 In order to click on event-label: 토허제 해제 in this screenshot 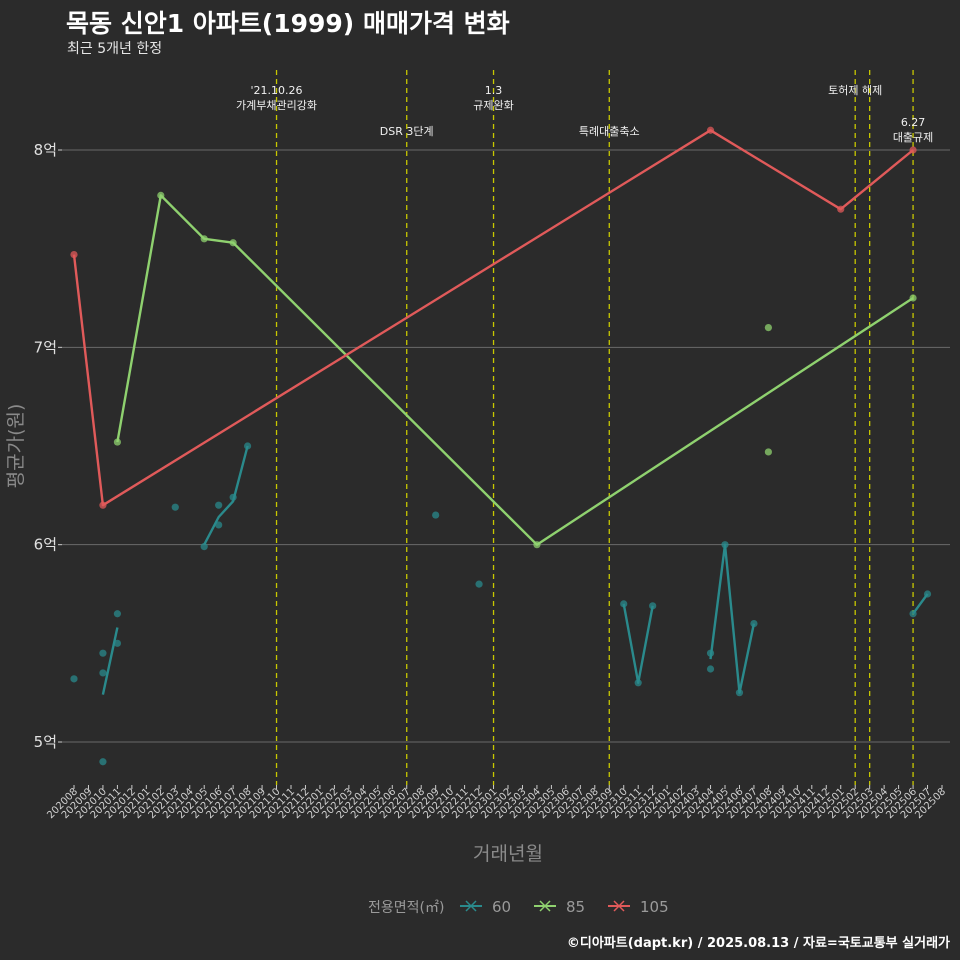, I will do `click(855, 90)`.